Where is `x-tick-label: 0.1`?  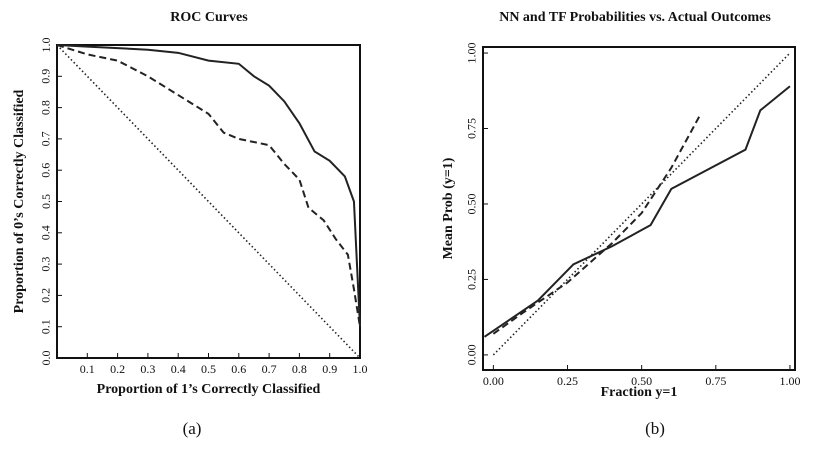
x-tick-label: 0.1 is located at coordinates (87, 369).